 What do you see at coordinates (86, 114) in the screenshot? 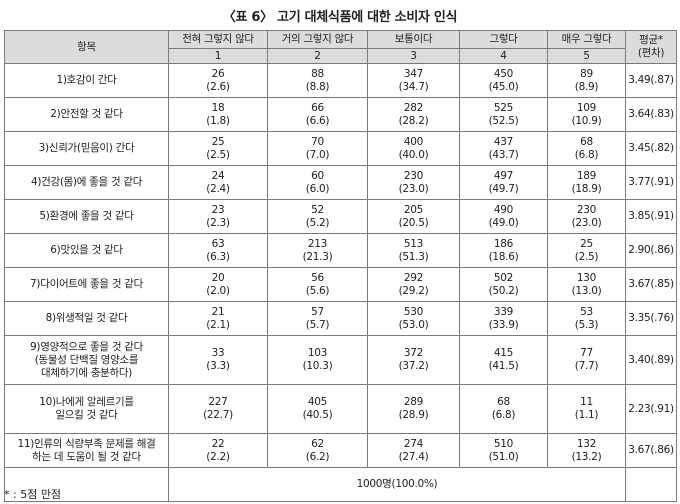
I see `row-label: 2)안전할 것 같다` at bounding box center [86, 114].